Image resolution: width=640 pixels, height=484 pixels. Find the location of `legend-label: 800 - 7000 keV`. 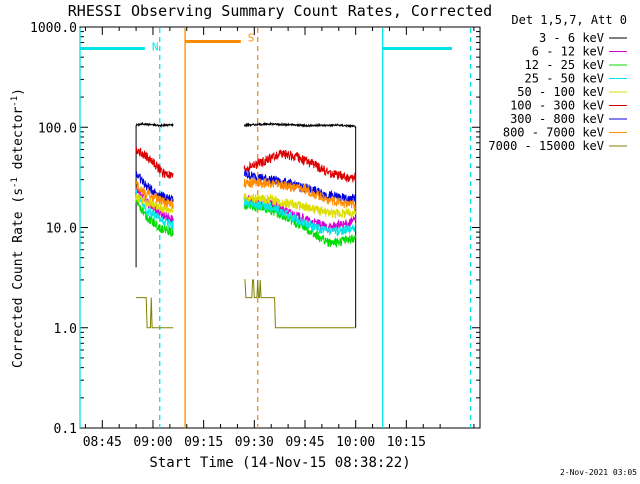

legend-label: 800 - 7000 keV is located at coordinates (553, 133).